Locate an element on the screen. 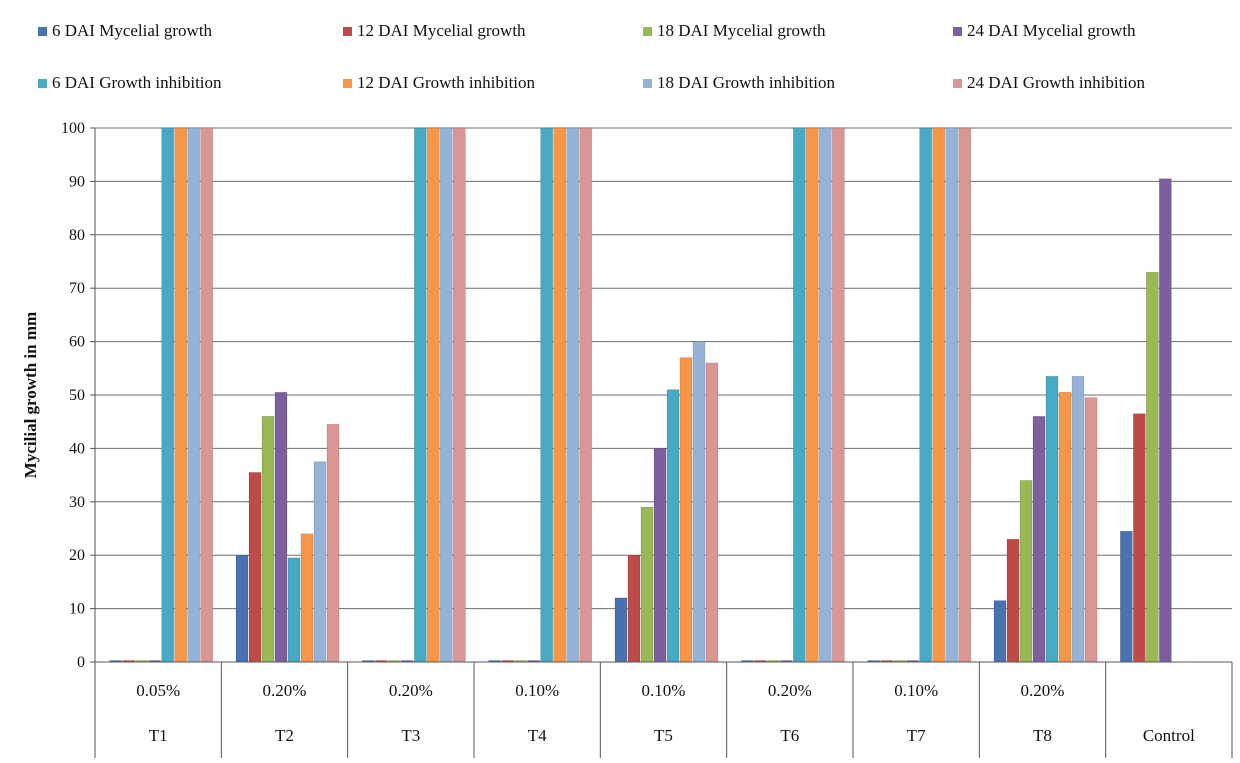 This screenshot has height=763, width=1240. x-tick-label: T7 is located at coordinates (916, 735).